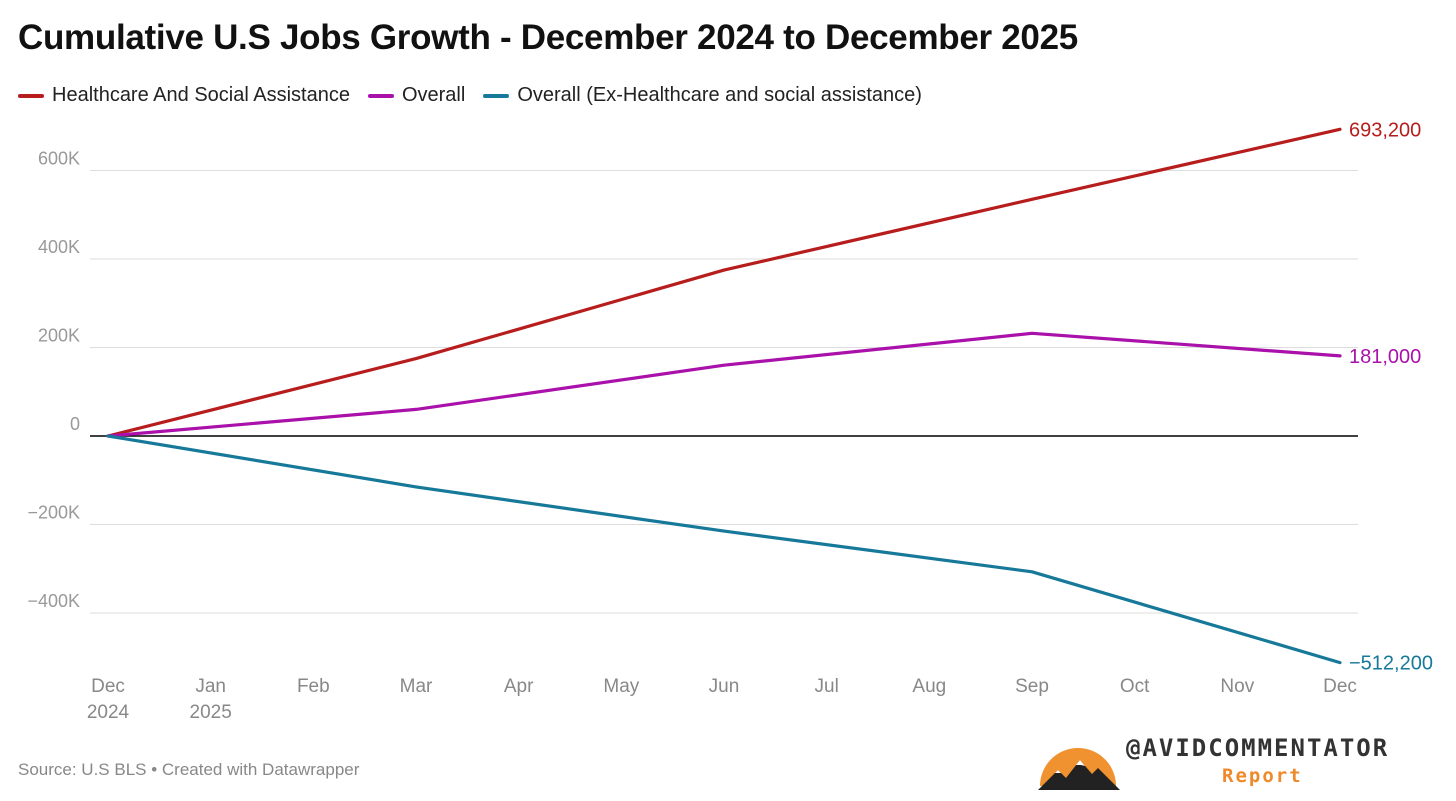  Describe the element at coordinates (313, 686) in the screenshot. I see `x-tick-label: Feb` at that location.